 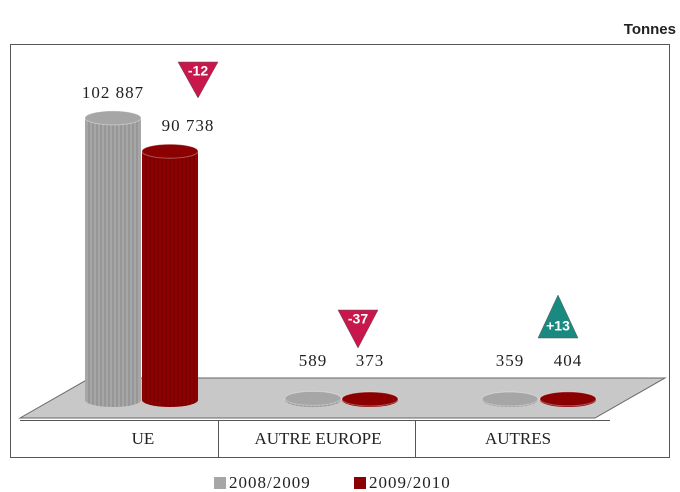 I want to click on data-label: 404, so click(x=568, y=360).